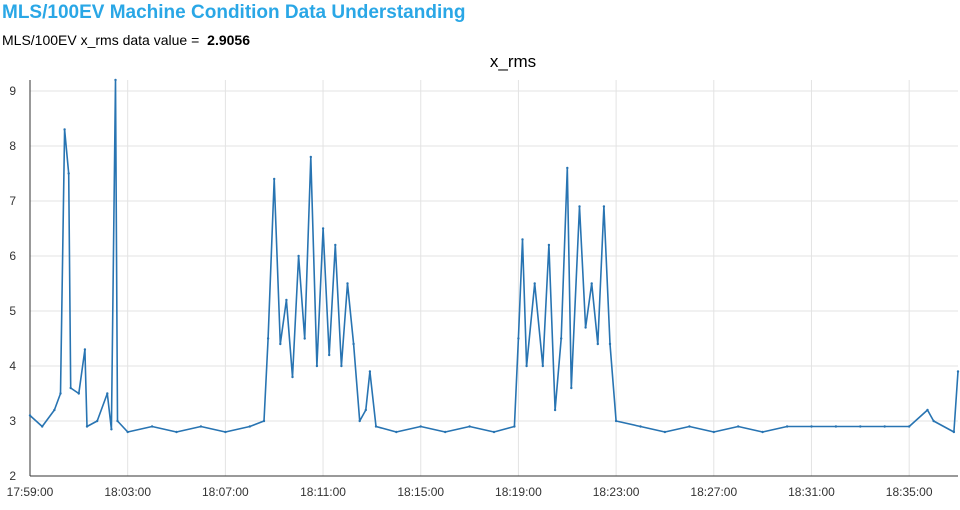  Describe the element at coordinates (513, 61) in the screenshot. I see `chart-title: x_rms` at that location.